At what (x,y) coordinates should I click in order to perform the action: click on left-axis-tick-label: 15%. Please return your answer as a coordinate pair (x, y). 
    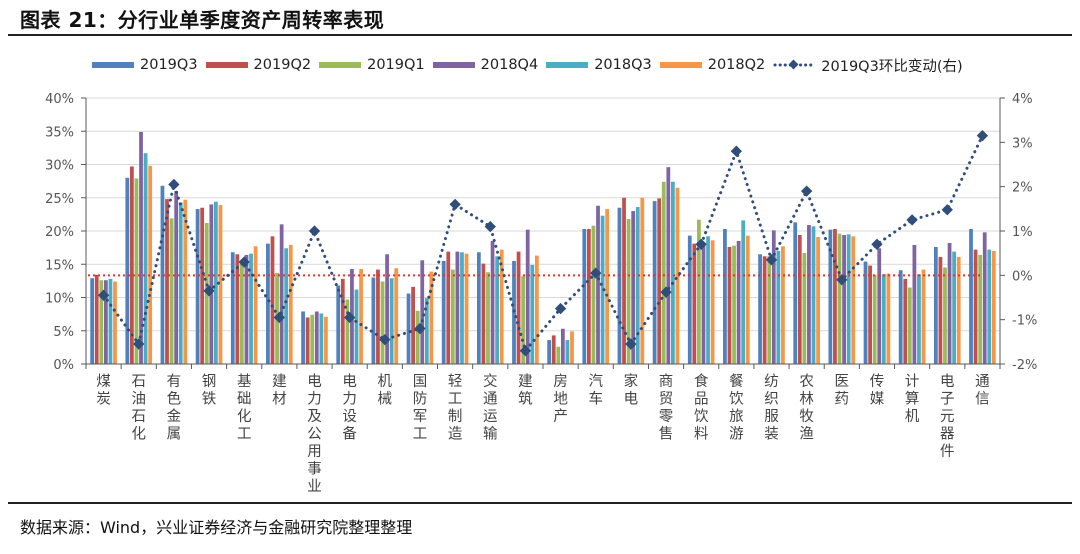
    Looking at the image, I should click on (59, 265).